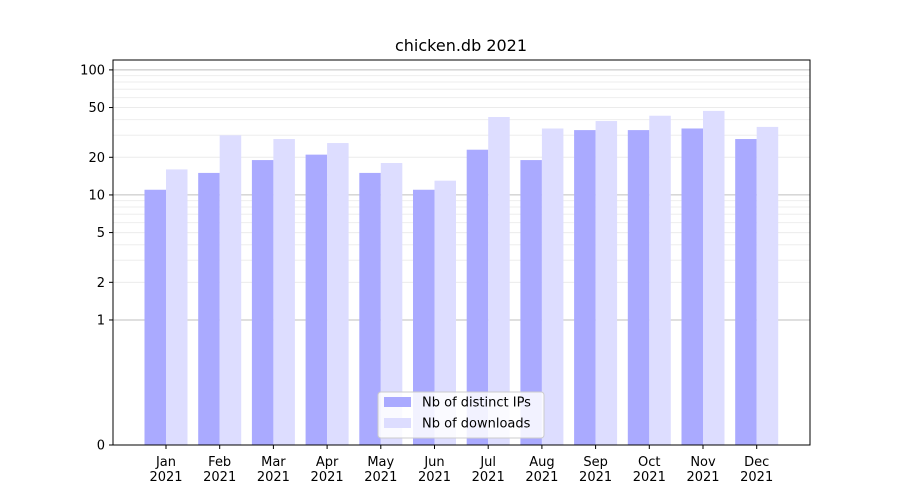  What do you see at coordinates (488, 470) in the screenshot?
I see `x-tick-label: Jul 2021` at bounding box center [488, 470].